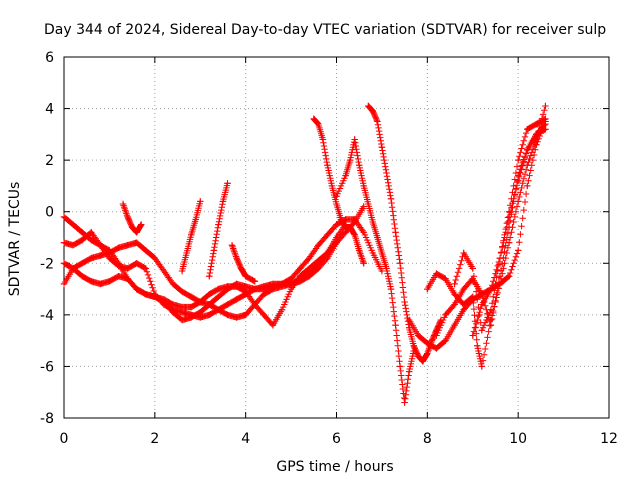 The height and width of the screenshot is (480, 640). Describe the element at coordinates (245, 439) in the screenshot. I see `x-tick-label: 4` at that location.